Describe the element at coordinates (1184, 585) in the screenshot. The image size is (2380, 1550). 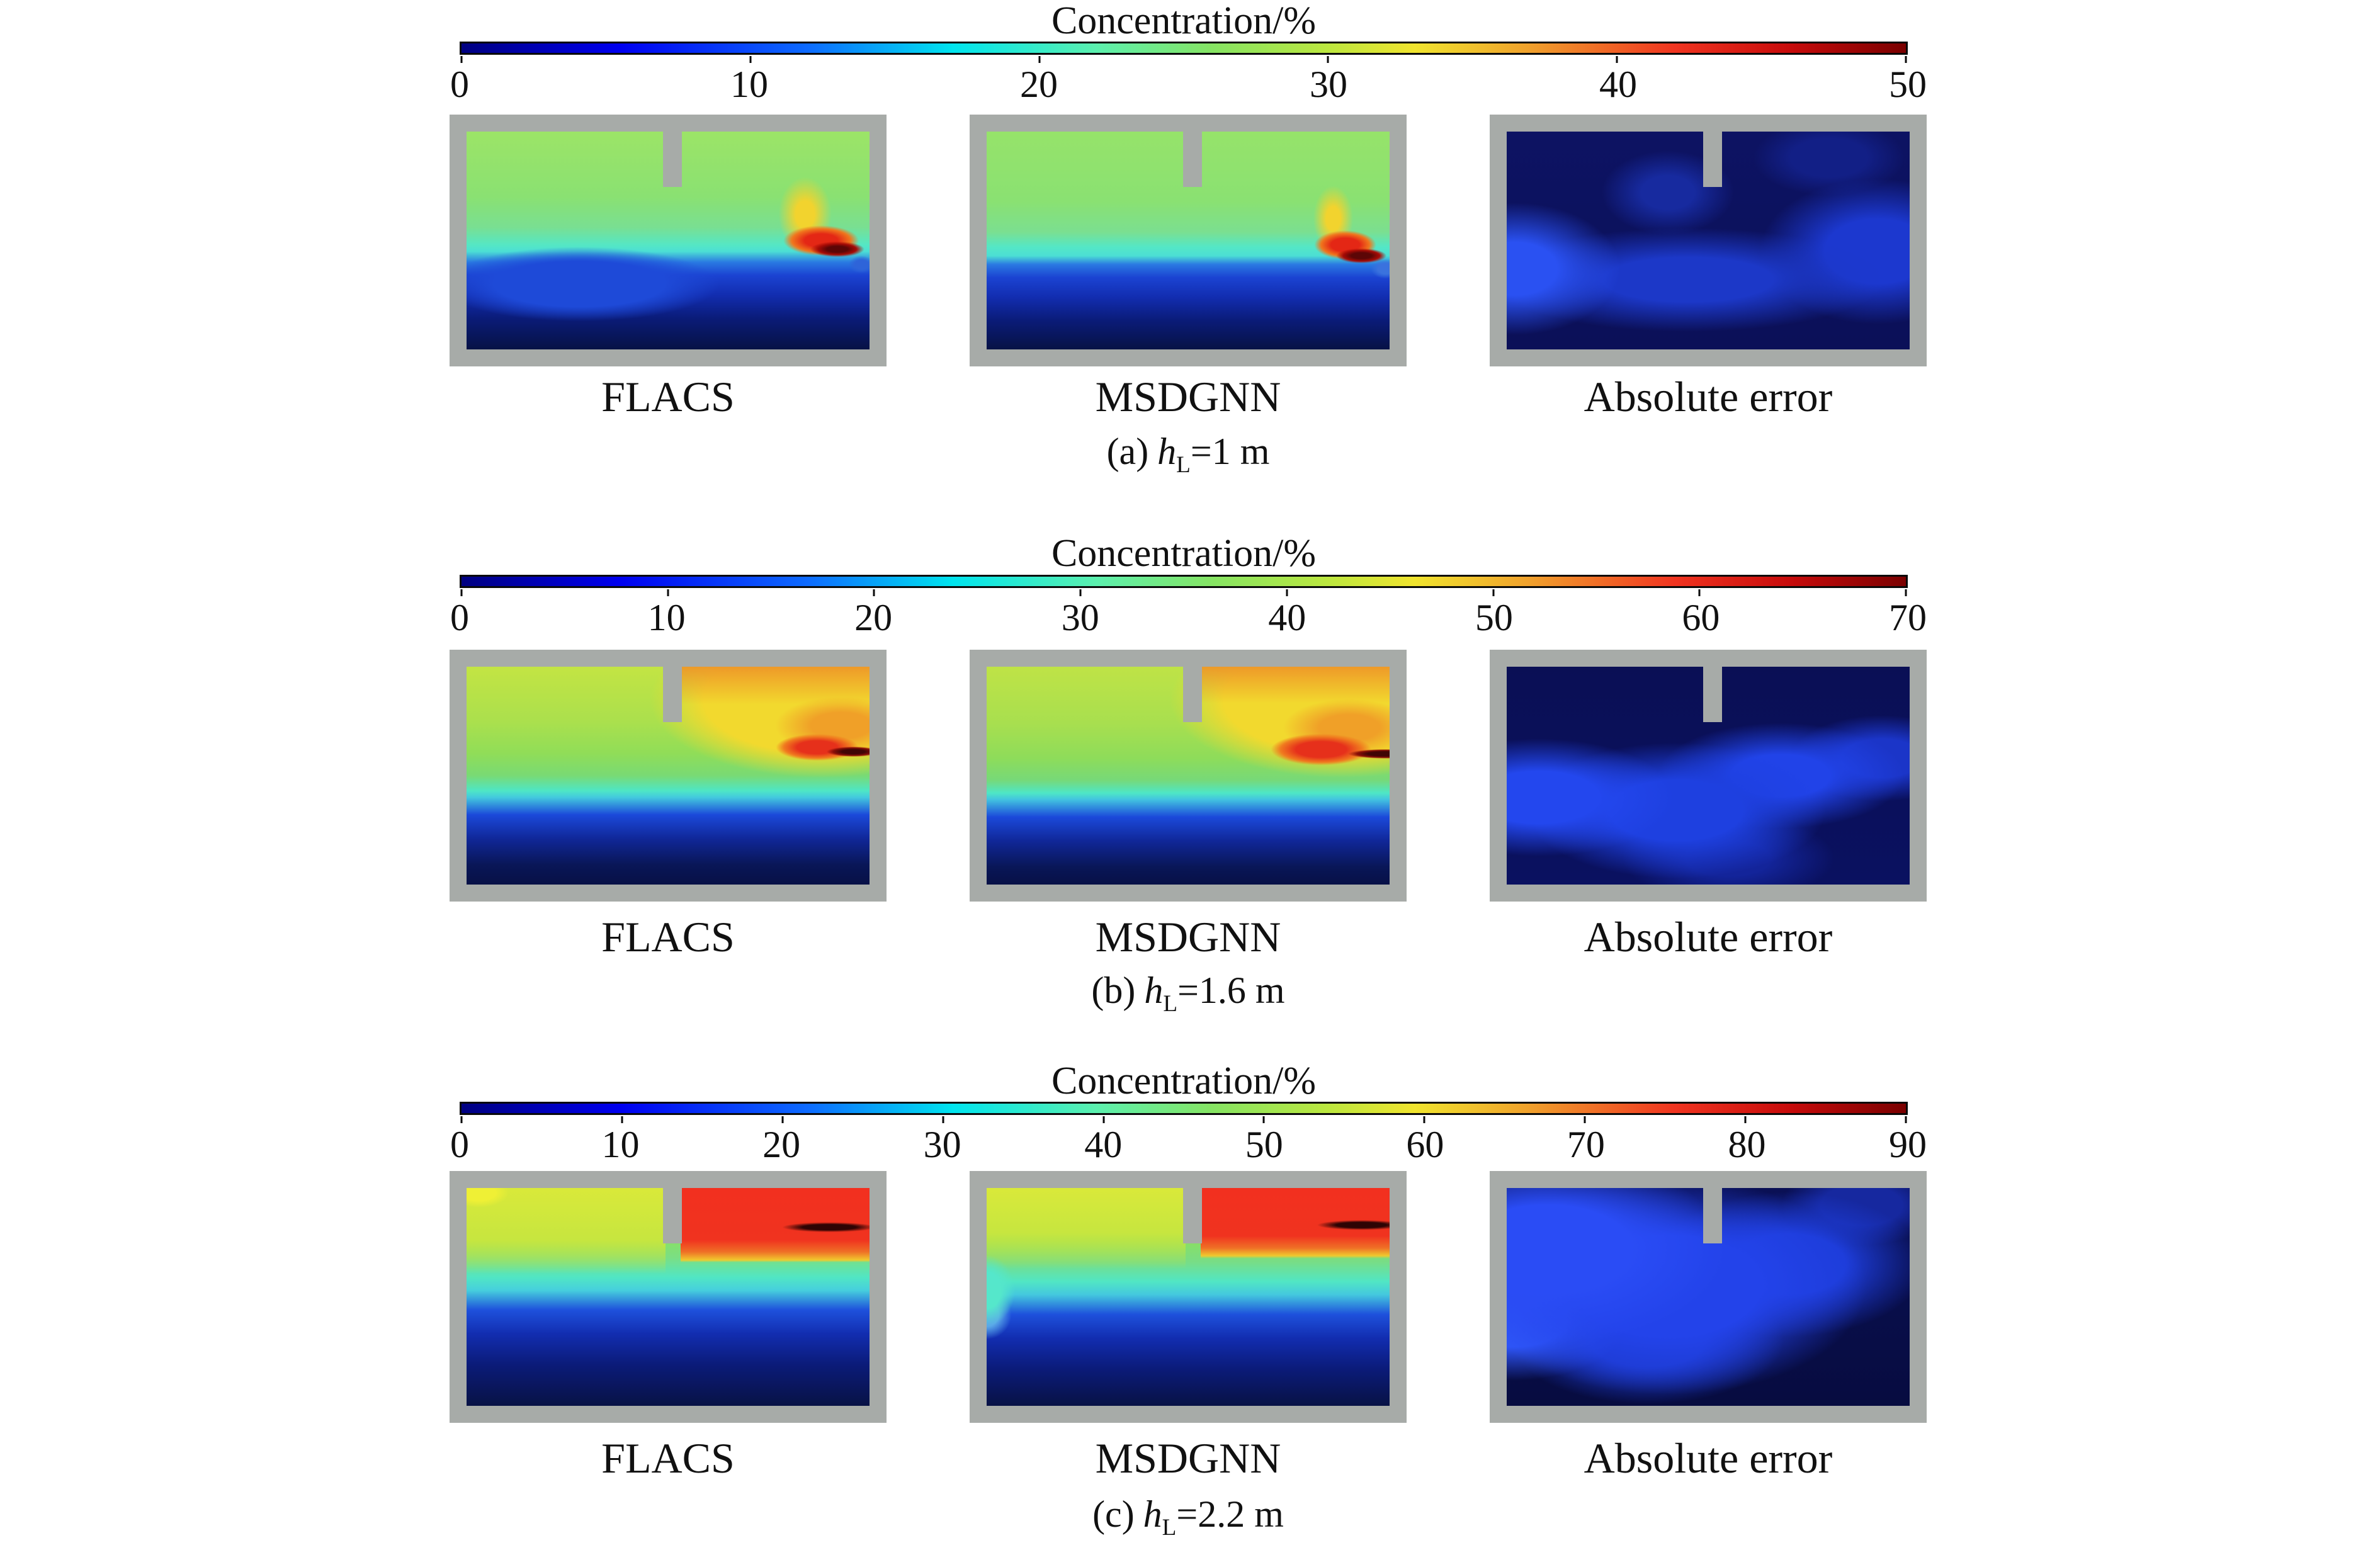
I see `colorbar-b` at that location.